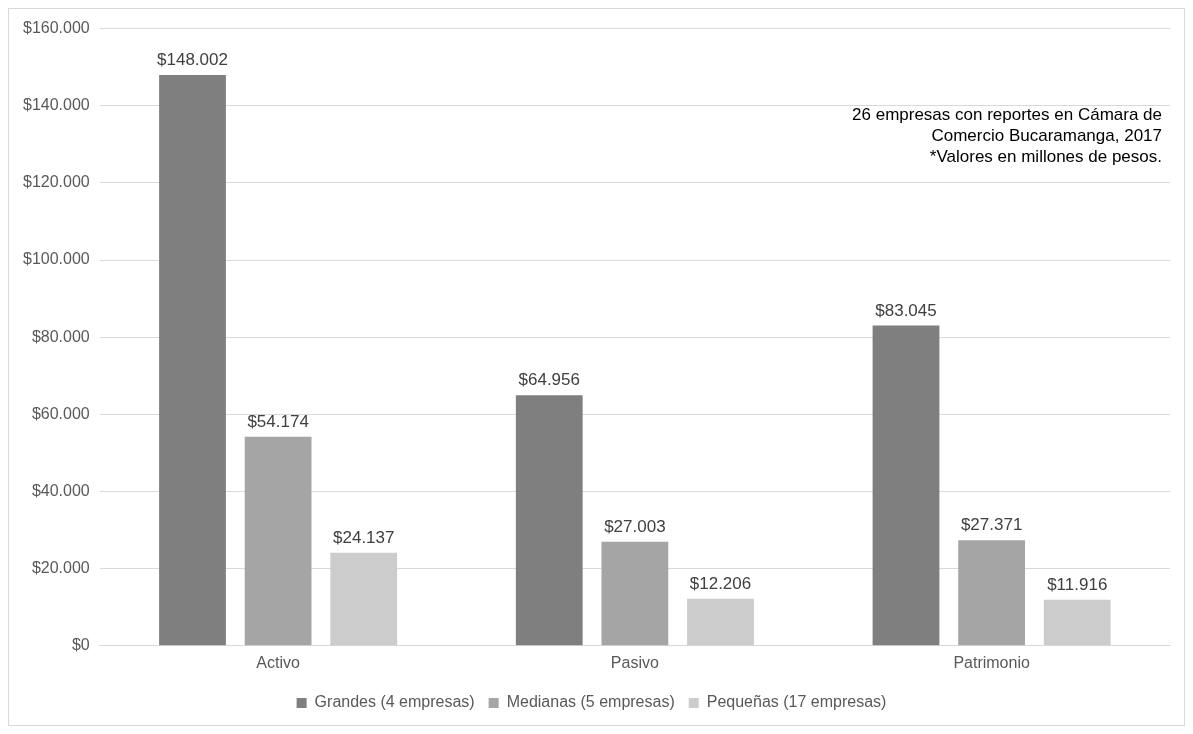  I want to click on data-label: $54.174, so click(278, 422).